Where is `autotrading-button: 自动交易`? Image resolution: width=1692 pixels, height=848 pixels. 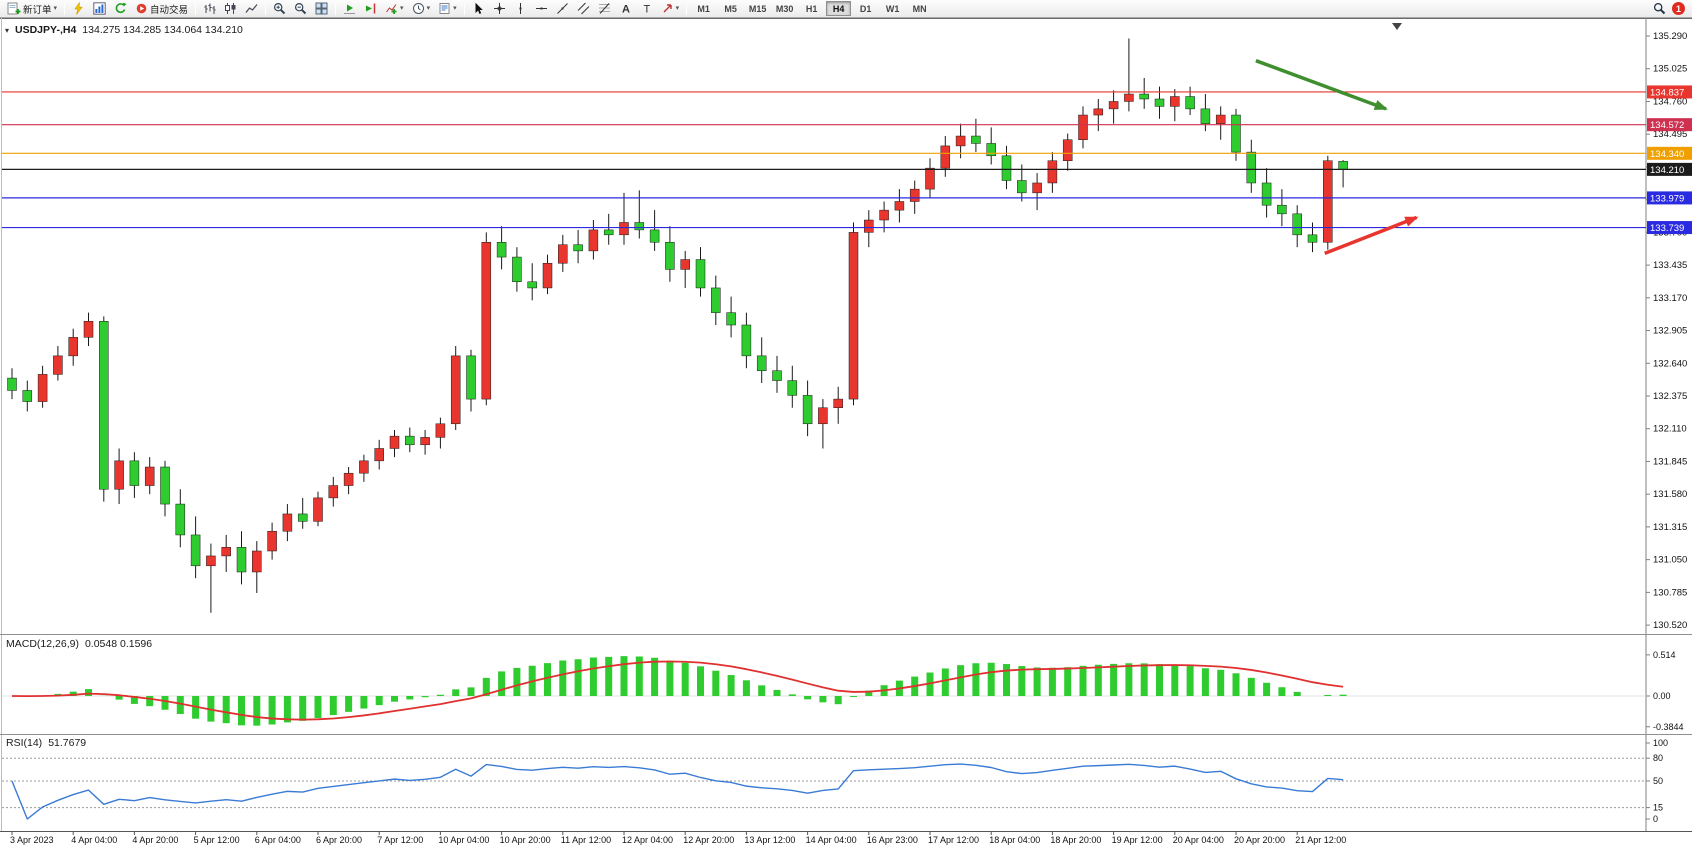
autotrading-button: 自动交易 is located at coordinates (161, 9).